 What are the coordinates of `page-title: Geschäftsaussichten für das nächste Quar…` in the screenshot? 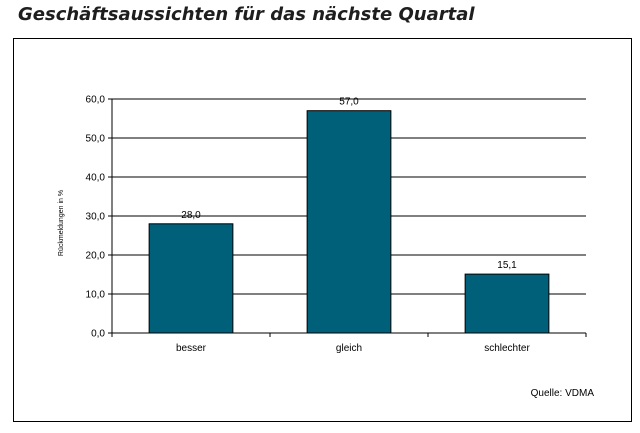 It's located at (246, 14).